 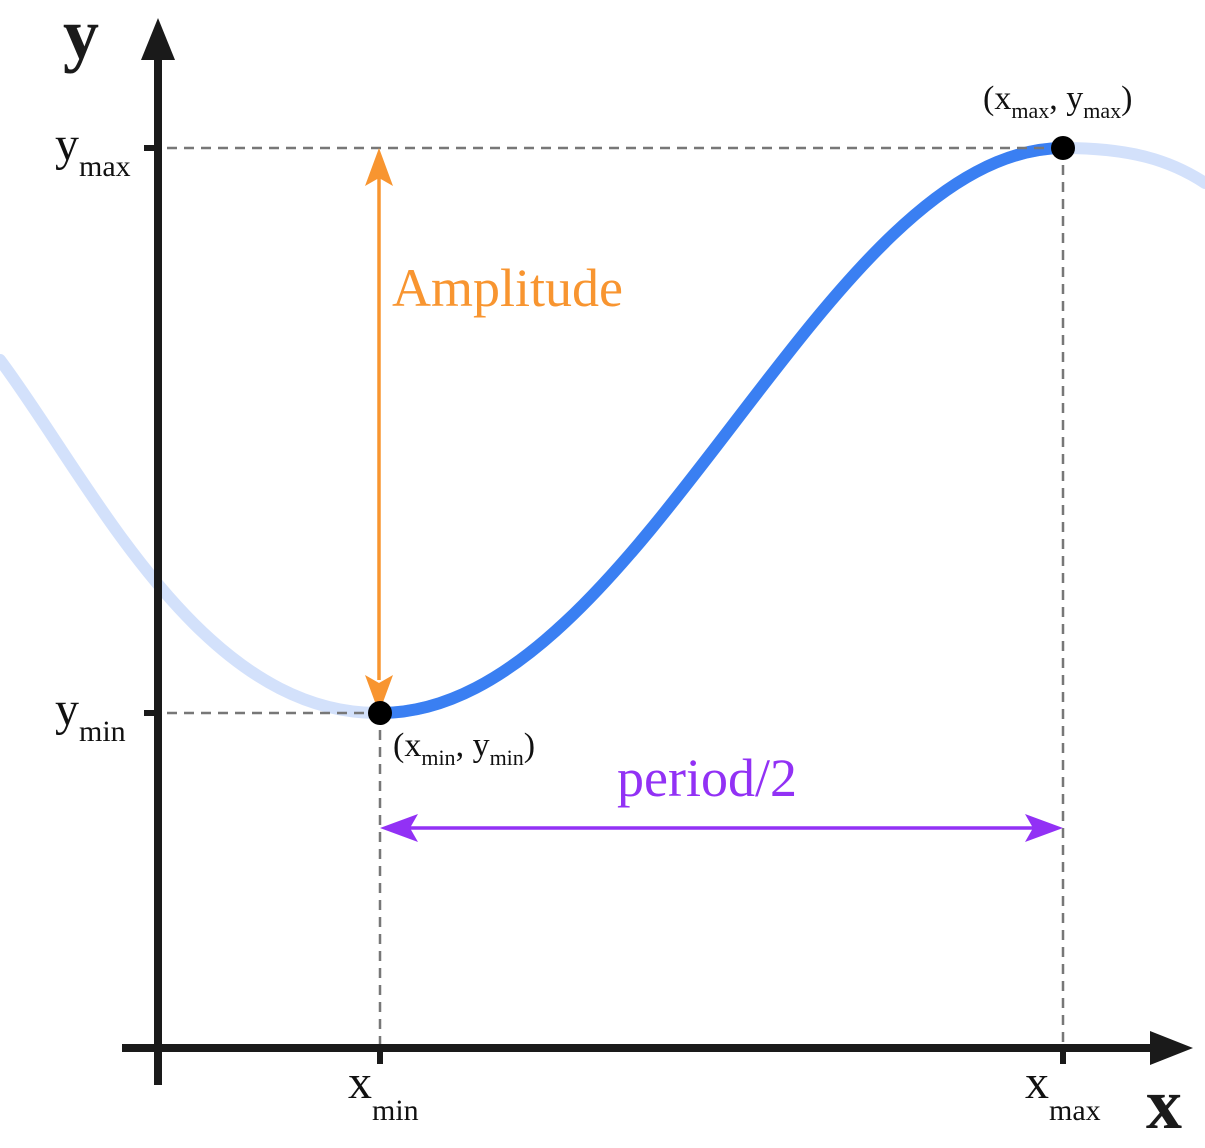 I want to click on amplitude-arrowhead-top, so click(x=379, y=167).